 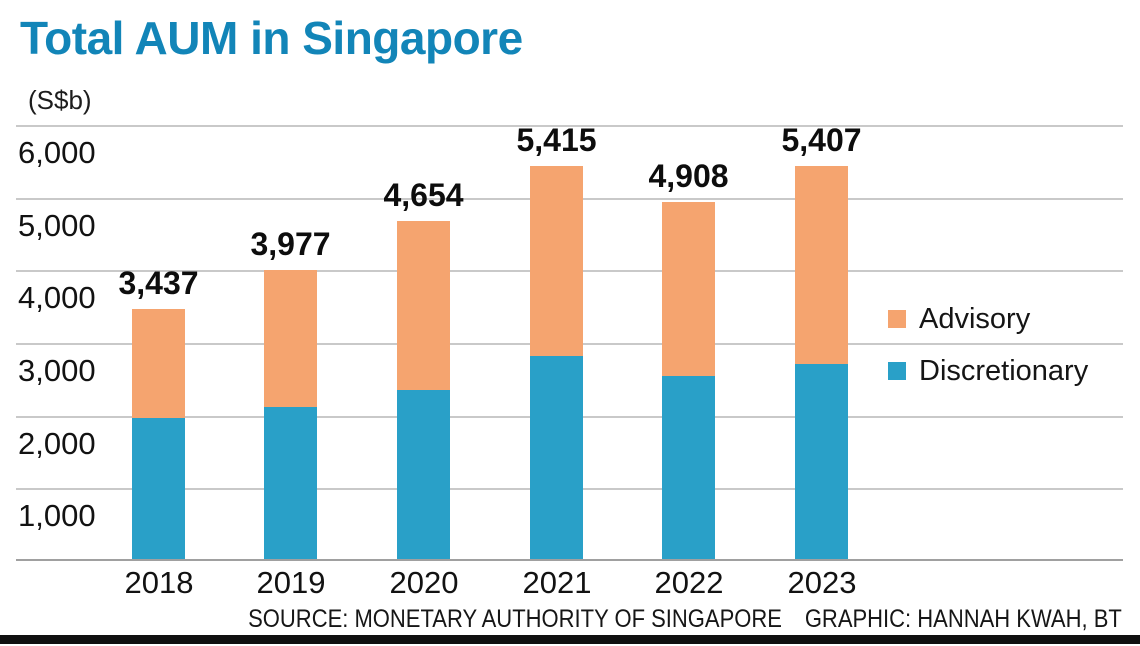 I want to click on bar-group-2019: 3,977, so click(x=290, y=393).